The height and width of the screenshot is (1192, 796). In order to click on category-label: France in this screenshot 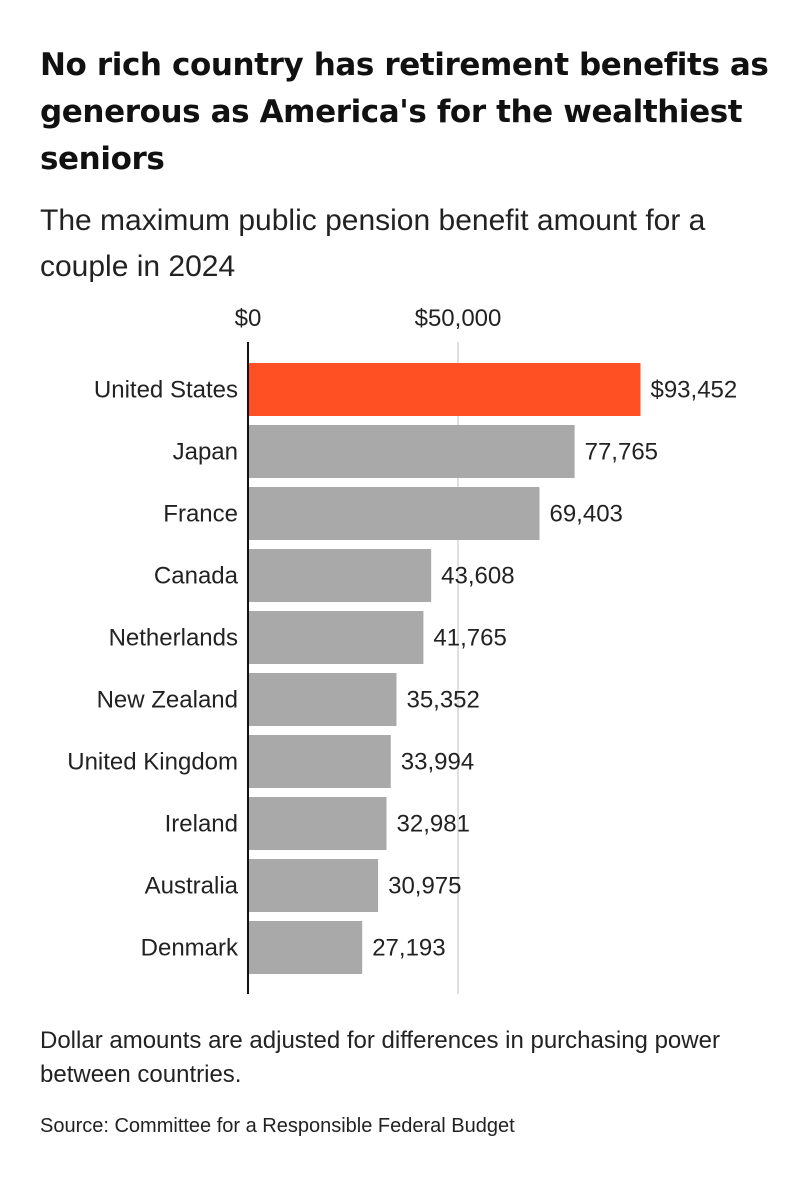, I will do `click(200, 514)`.